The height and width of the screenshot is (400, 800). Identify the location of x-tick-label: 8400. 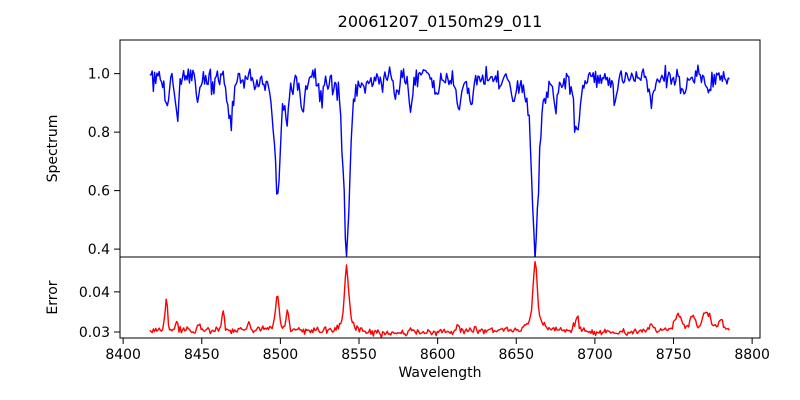
(123, 355).